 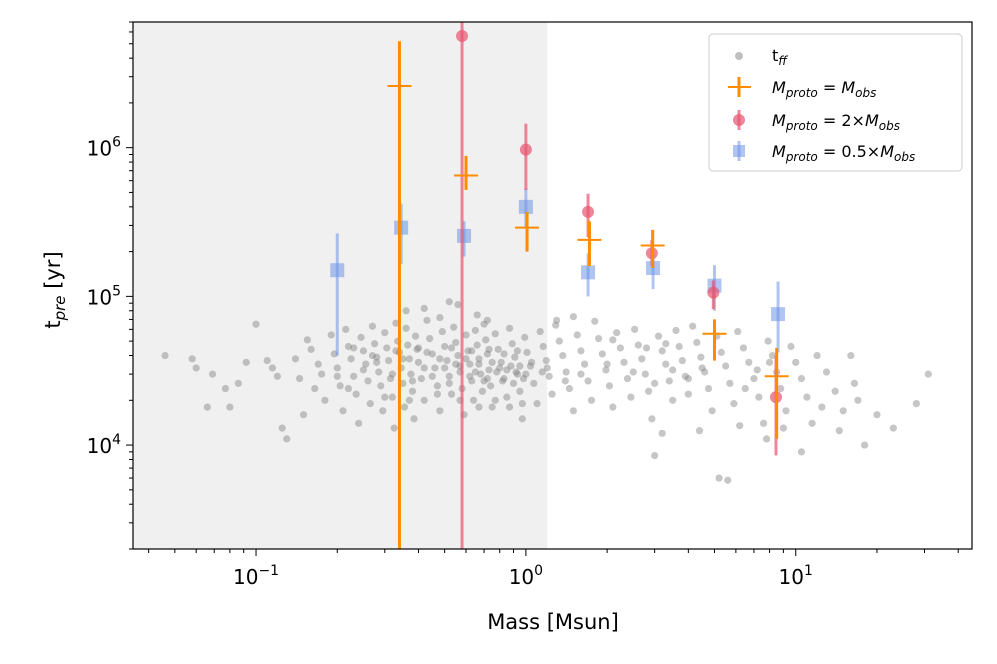 What do you see at coordinates (104, 445) in the screenshot?
I see `y-tick-label: 104` at bounding box center [104, 445].